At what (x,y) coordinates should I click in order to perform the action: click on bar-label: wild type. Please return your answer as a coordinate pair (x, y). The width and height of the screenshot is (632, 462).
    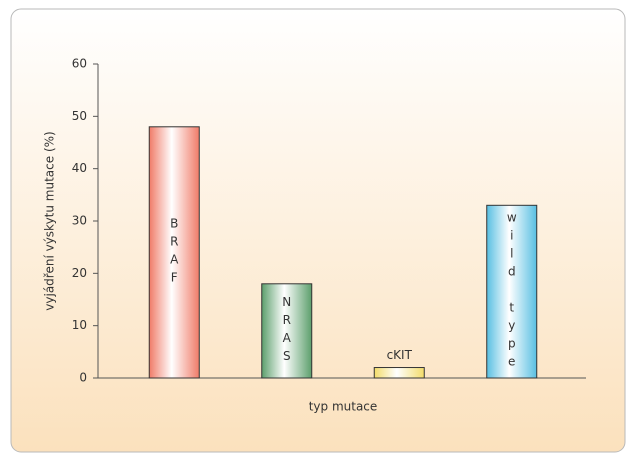
    Looking at the image, I should click on (512, 292).